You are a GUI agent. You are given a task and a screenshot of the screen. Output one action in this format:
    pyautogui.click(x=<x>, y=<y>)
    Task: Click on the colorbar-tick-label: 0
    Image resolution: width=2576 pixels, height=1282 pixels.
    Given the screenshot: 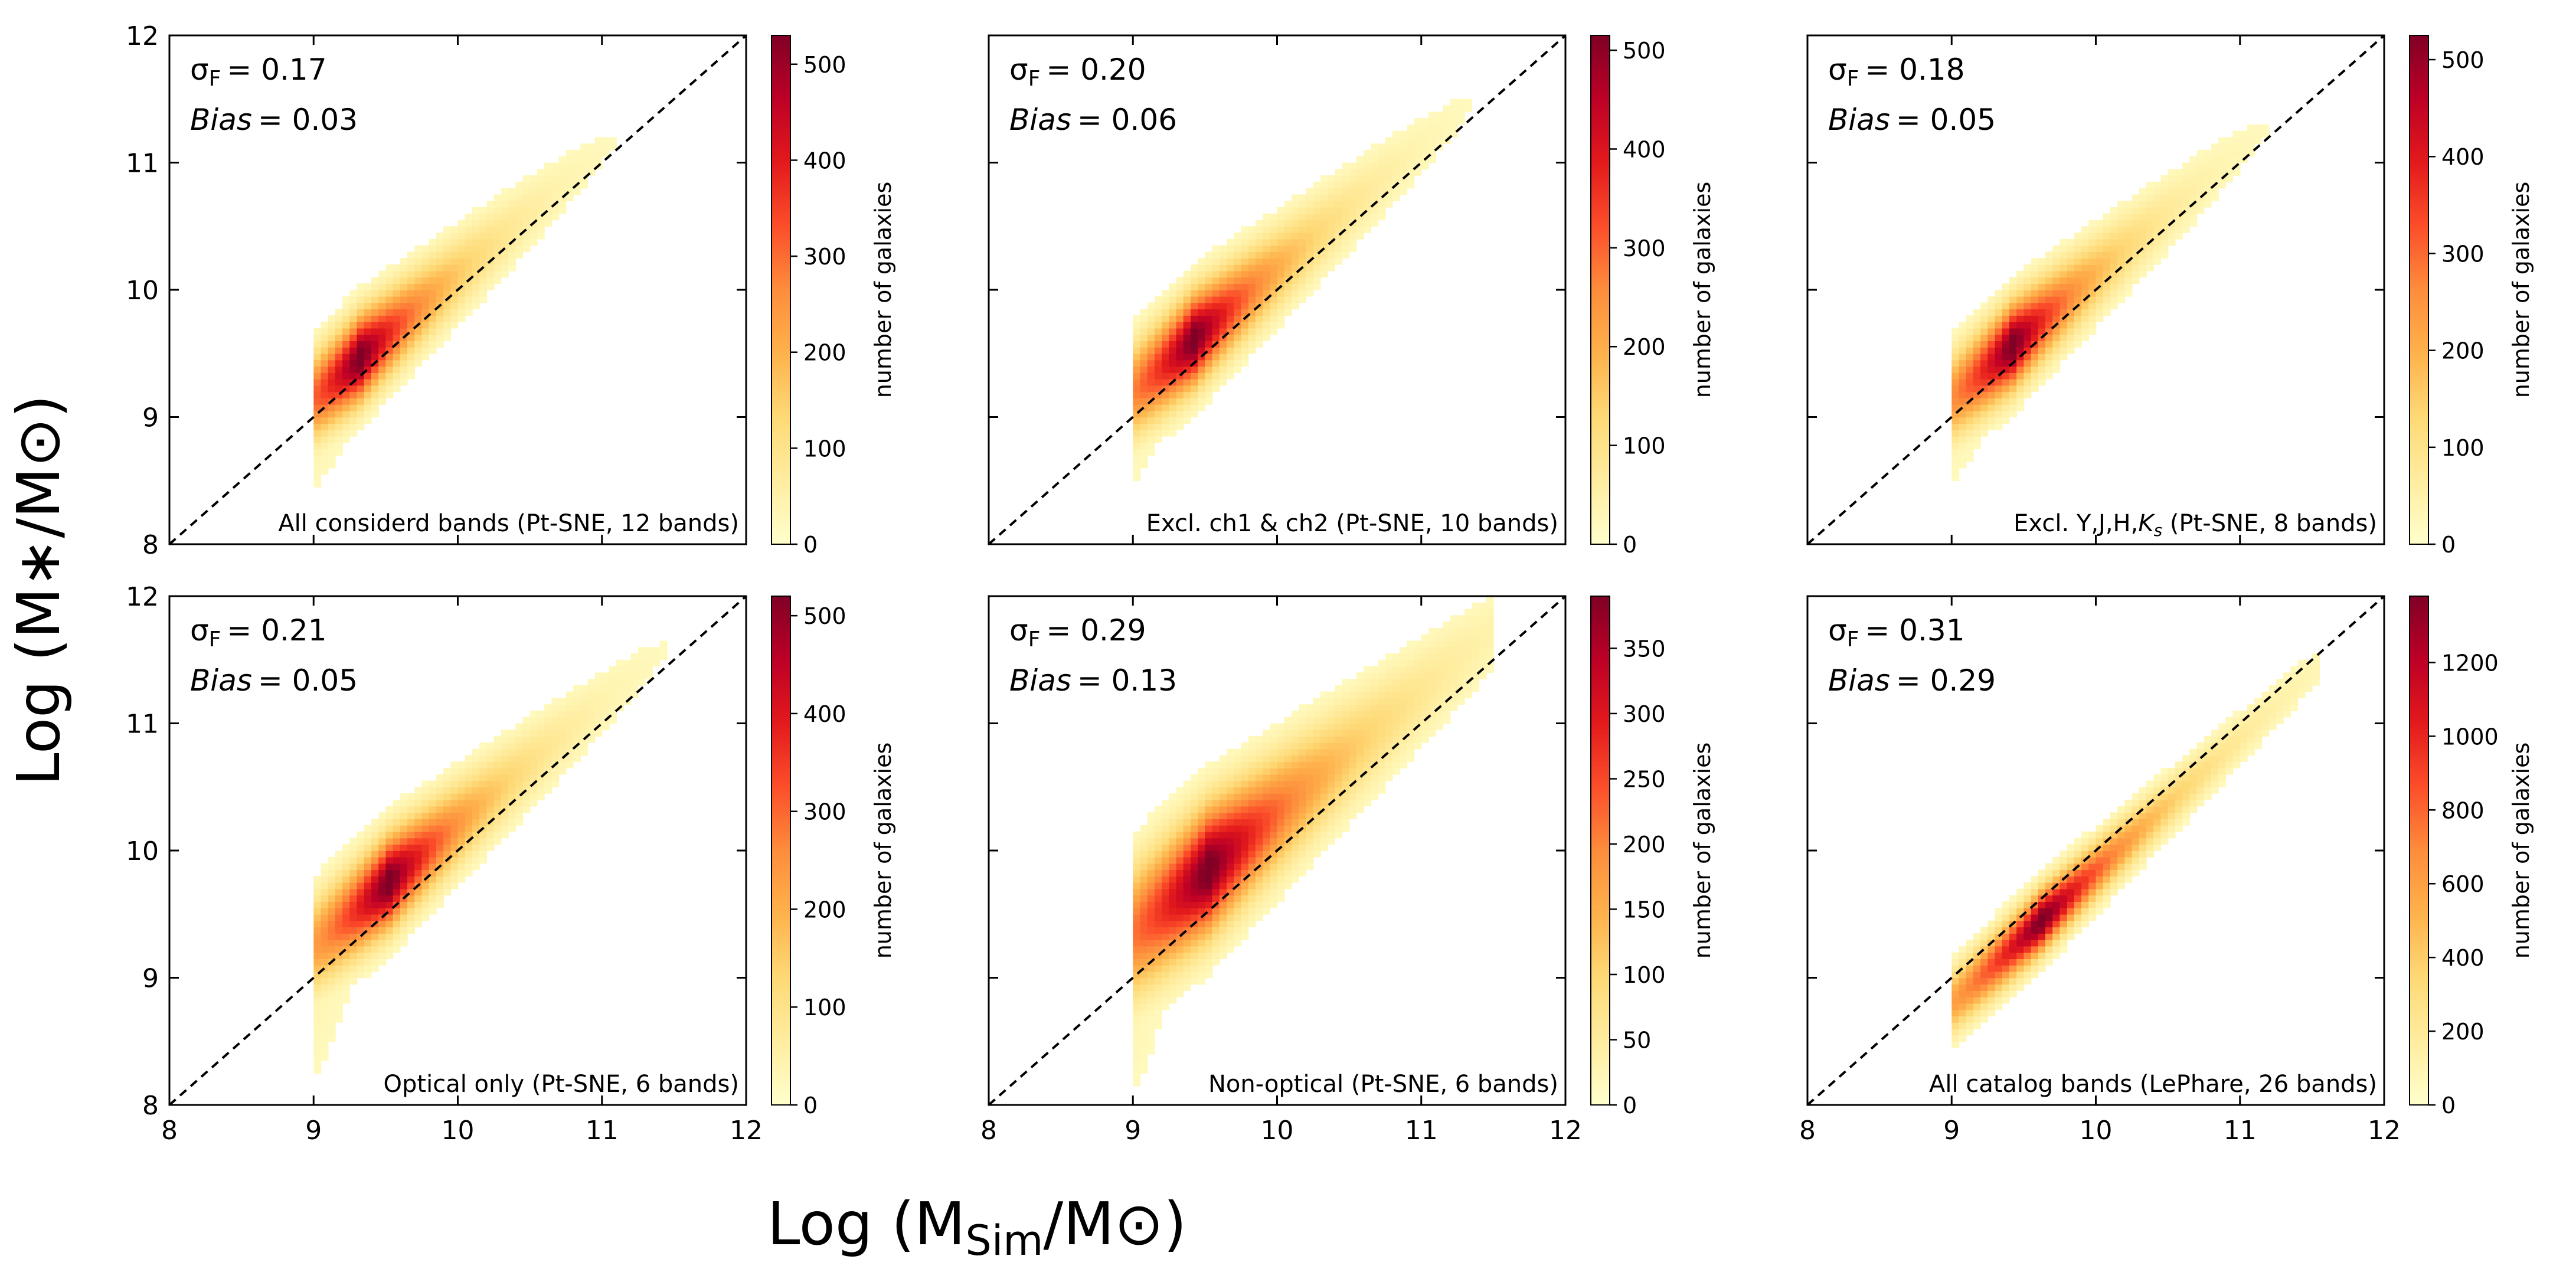 What is the action you would take?
    pyautogui.click(x=810, y=1106)
    